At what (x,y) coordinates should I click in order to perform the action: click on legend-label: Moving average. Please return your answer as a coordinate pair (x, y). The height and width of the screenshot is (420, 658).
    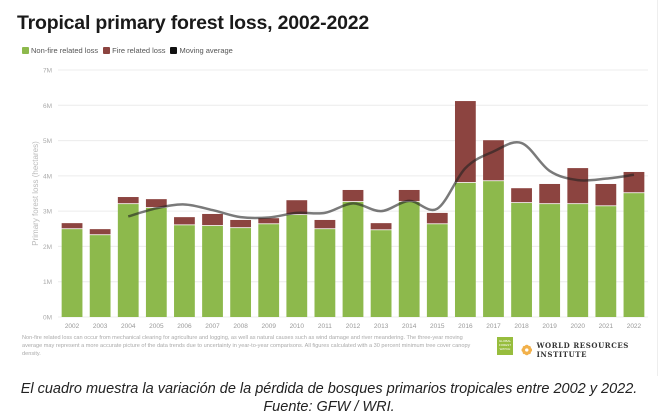
    Looking at the image, I should click on (206, 50).